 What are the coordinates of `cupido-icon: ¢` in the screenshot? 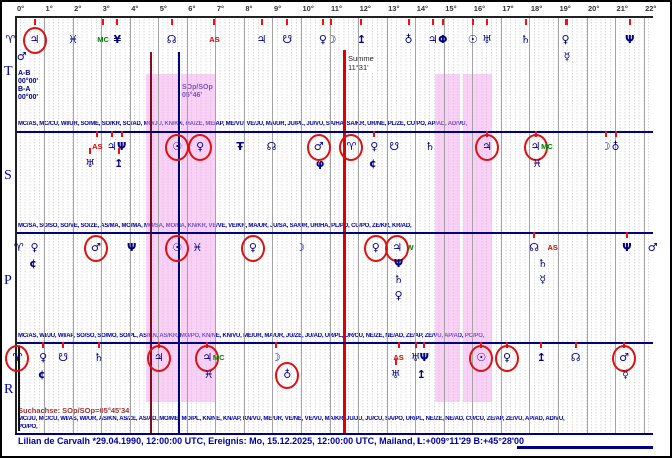 It's located at (41, 374).